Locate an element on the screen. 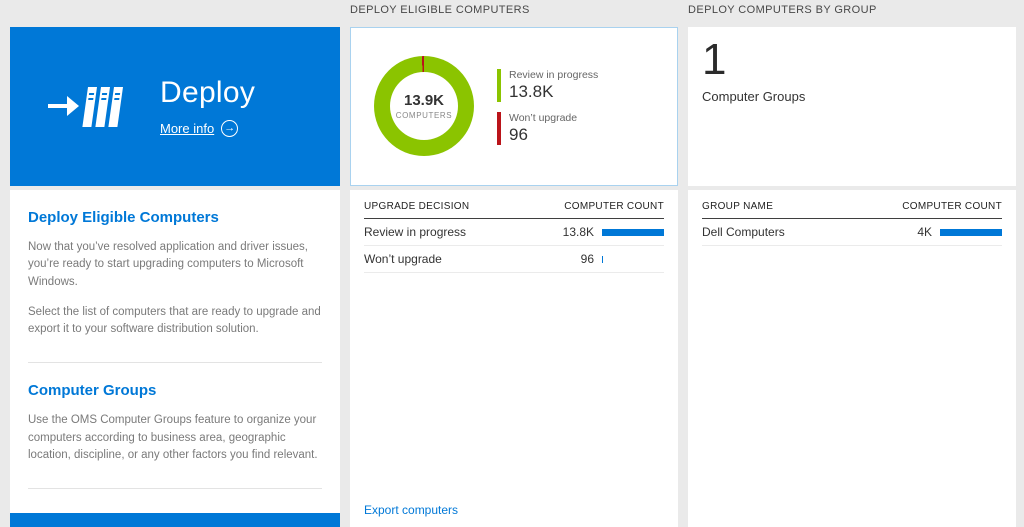 The image size is (1024, 527). section-heading: Deploy Eligible Computers is located at coordinates (123, 217).